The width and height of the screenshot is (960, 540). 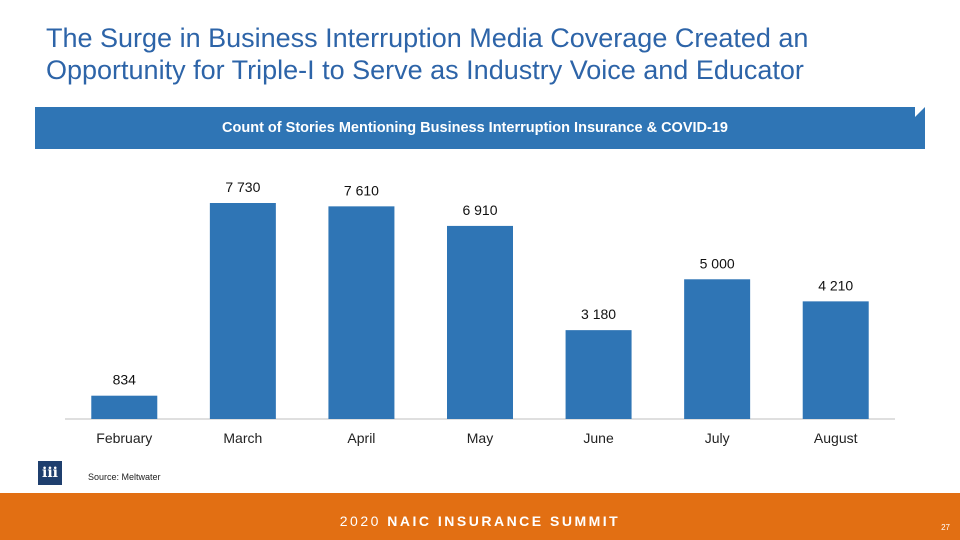 I want to click on x-tick-june: June, so click(x=598, y=438).